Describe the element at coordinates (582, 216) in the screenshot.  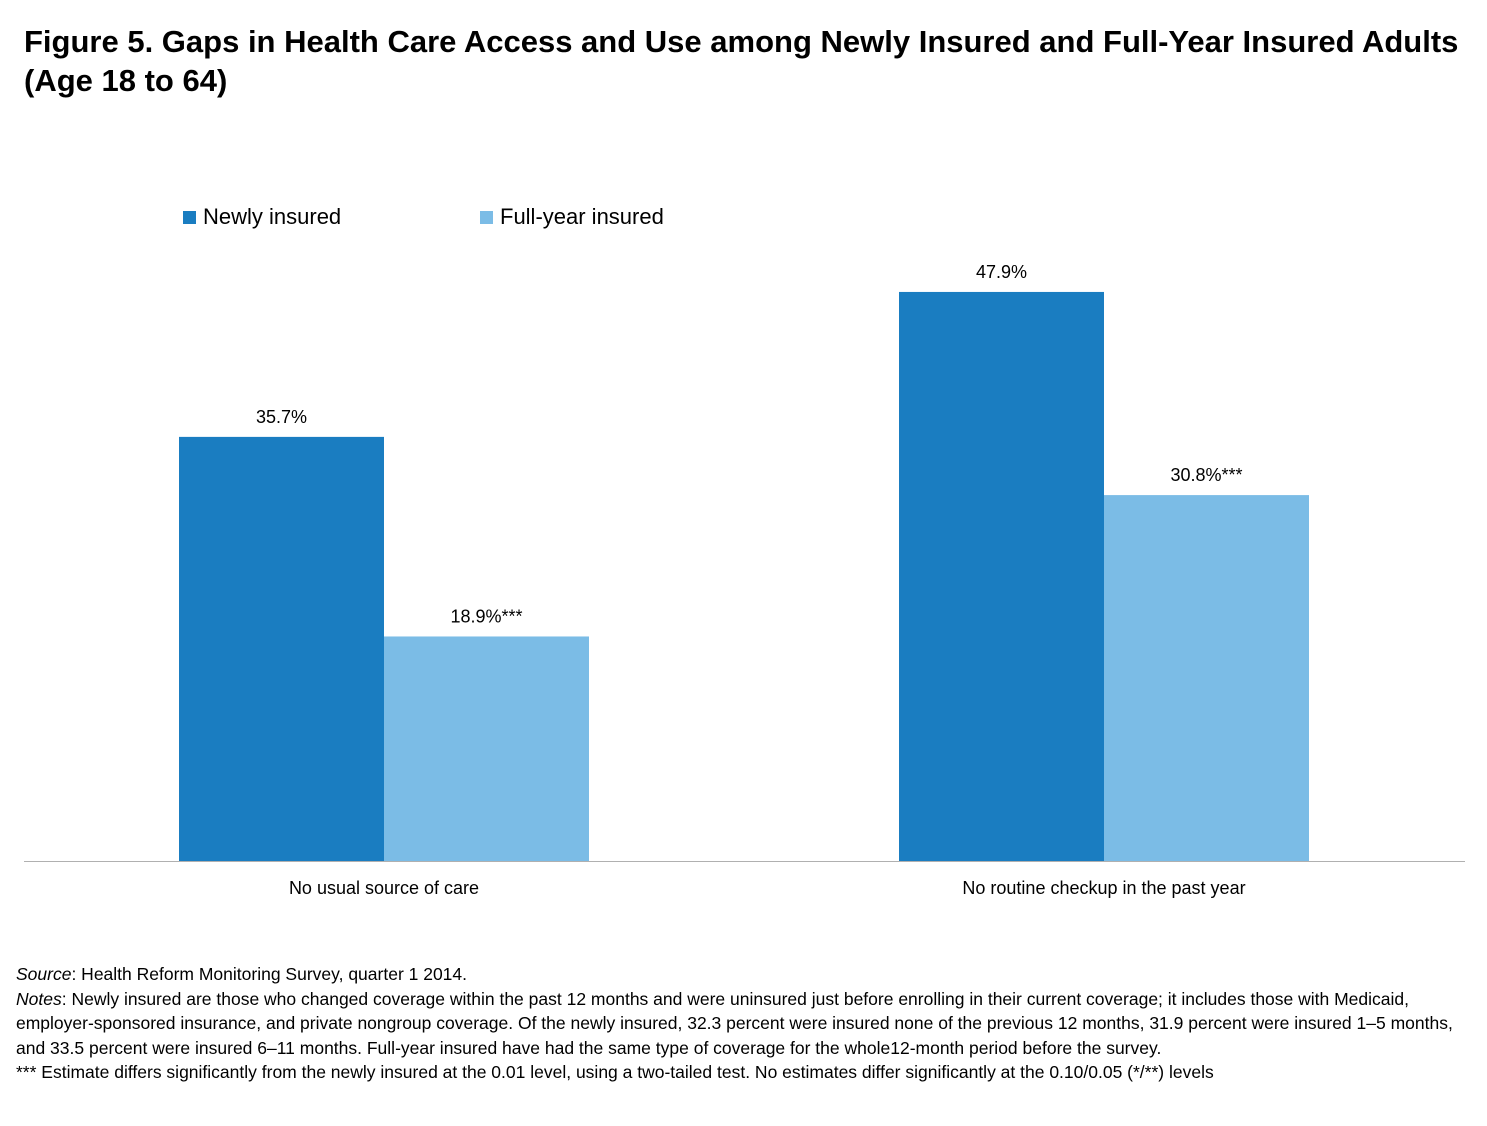
I see `legend-label-full-year-insured: Full-year insured` at that location.